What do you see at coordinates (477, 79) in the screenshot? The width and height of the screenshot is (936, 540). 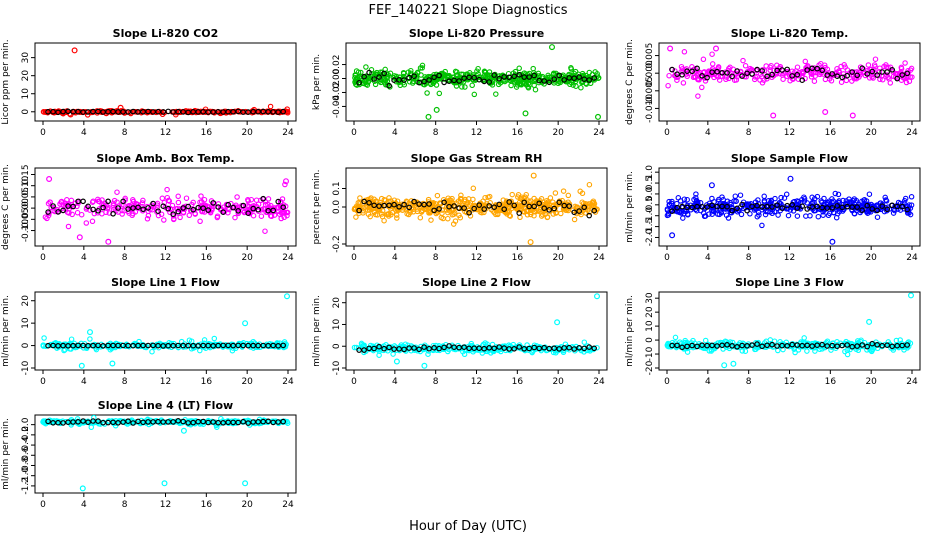 I see `reference-series` at bounding box center [477, 79].